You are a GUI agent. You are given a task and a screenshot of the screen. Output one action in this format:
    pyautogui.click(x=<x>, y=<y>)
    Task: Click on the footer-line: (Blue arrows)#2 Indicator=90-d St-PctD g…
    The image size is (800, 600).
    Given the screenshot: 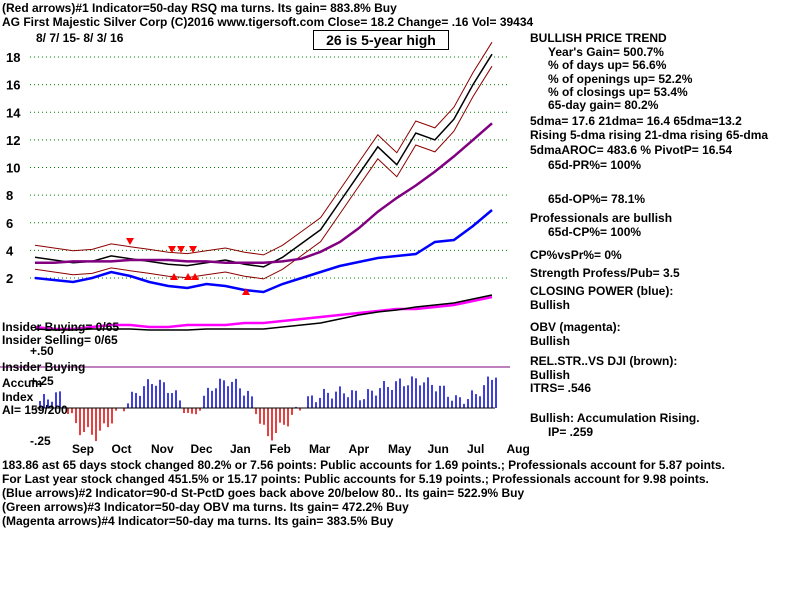 What is the action you would take?
    pyautogui.click(x=263, y=493)
    